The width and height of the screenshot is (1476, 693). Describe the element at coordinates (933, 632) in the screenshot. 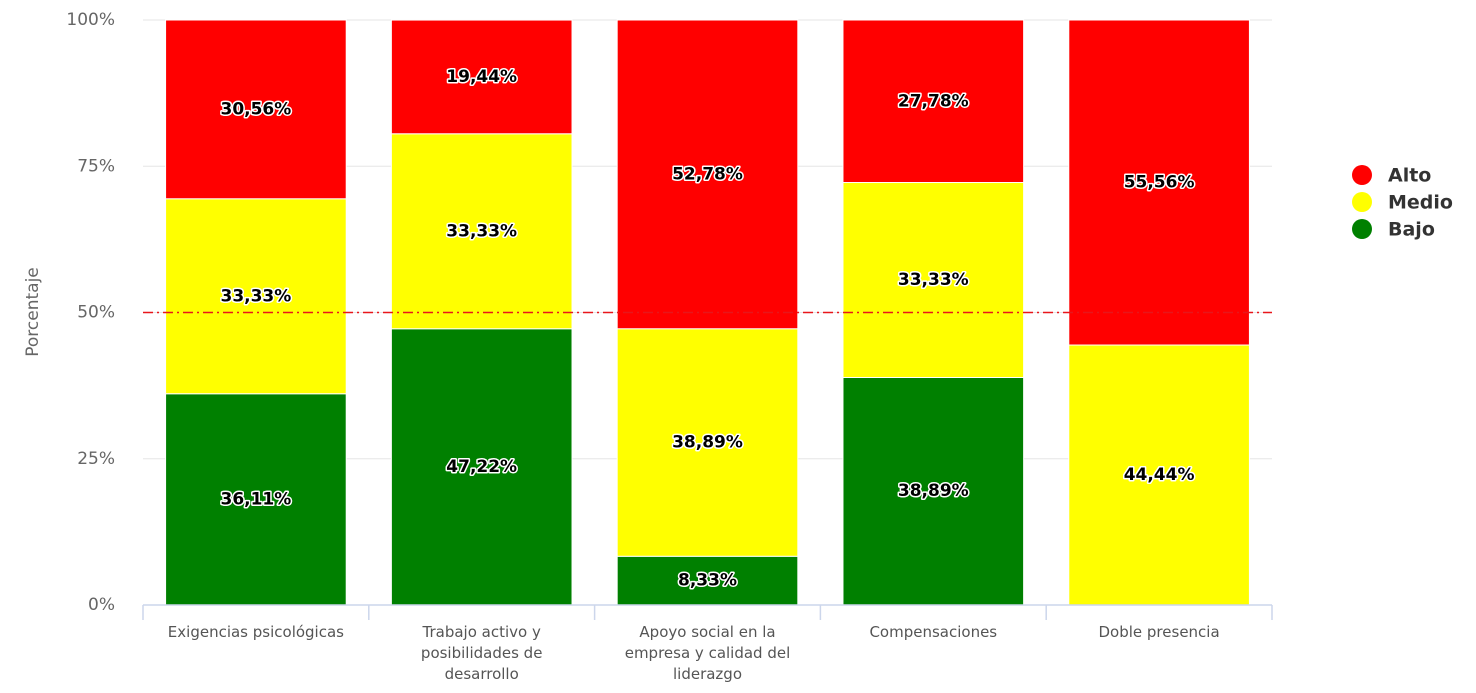

I see `x-tick-label: Compensaciones` at that location.